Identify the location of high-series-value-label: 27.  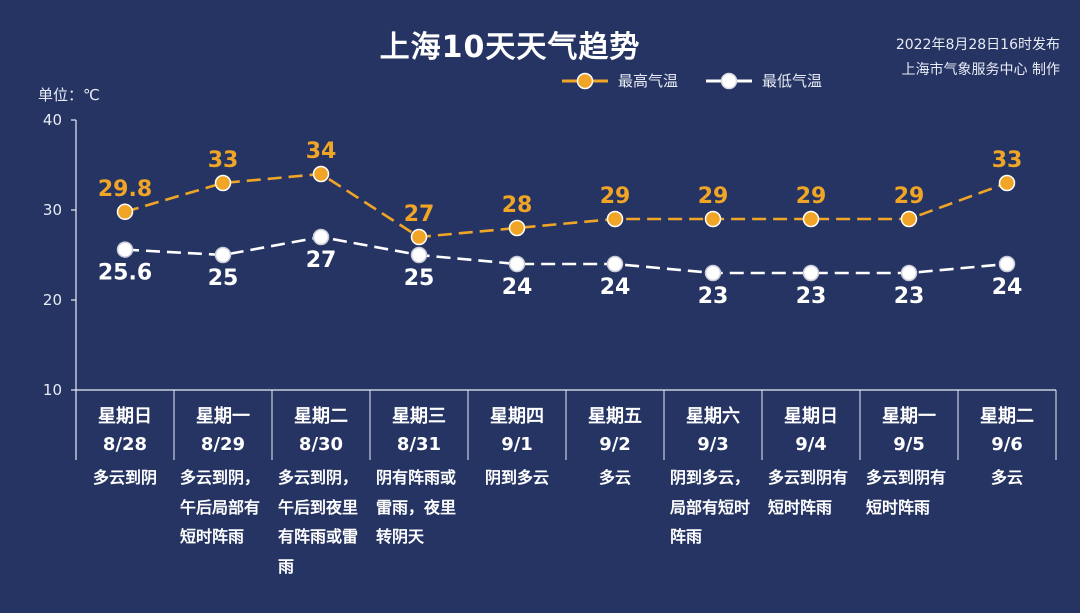
(419, 214).